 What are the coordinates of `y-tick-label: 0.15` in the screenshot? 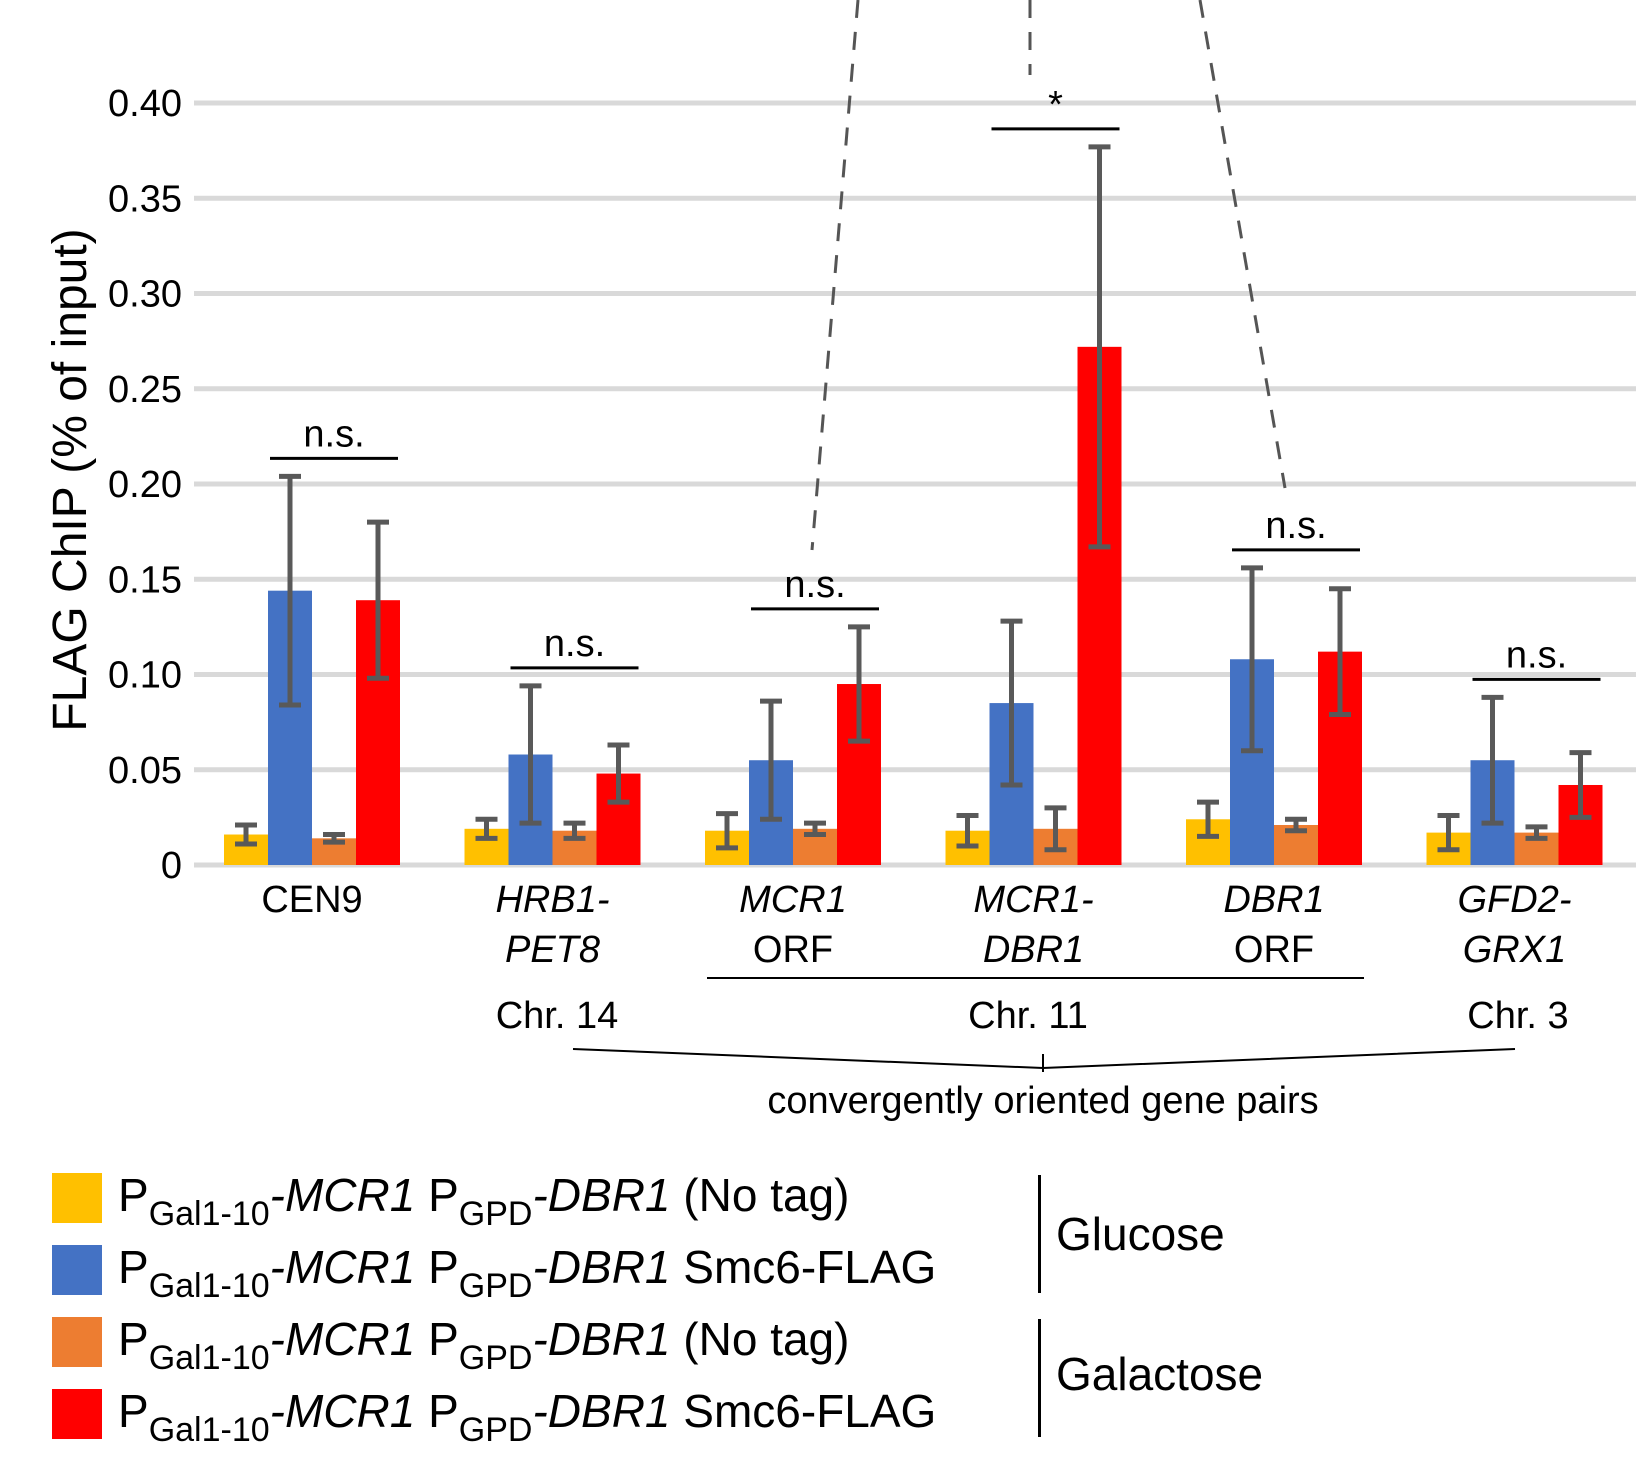 It's located at (145, 580).